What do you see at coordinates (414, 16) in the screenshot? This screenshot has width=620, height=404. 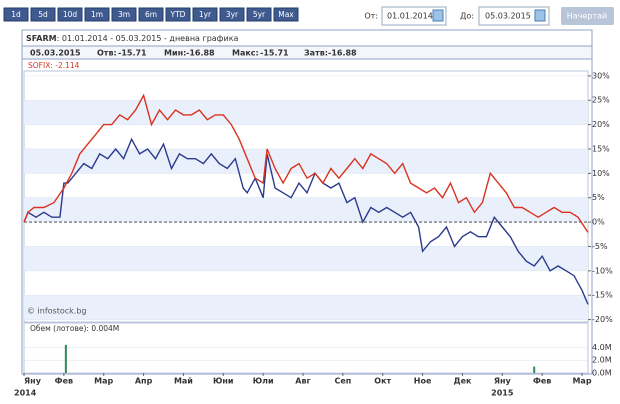 I see `from-input` at bounding box center [414, 16].